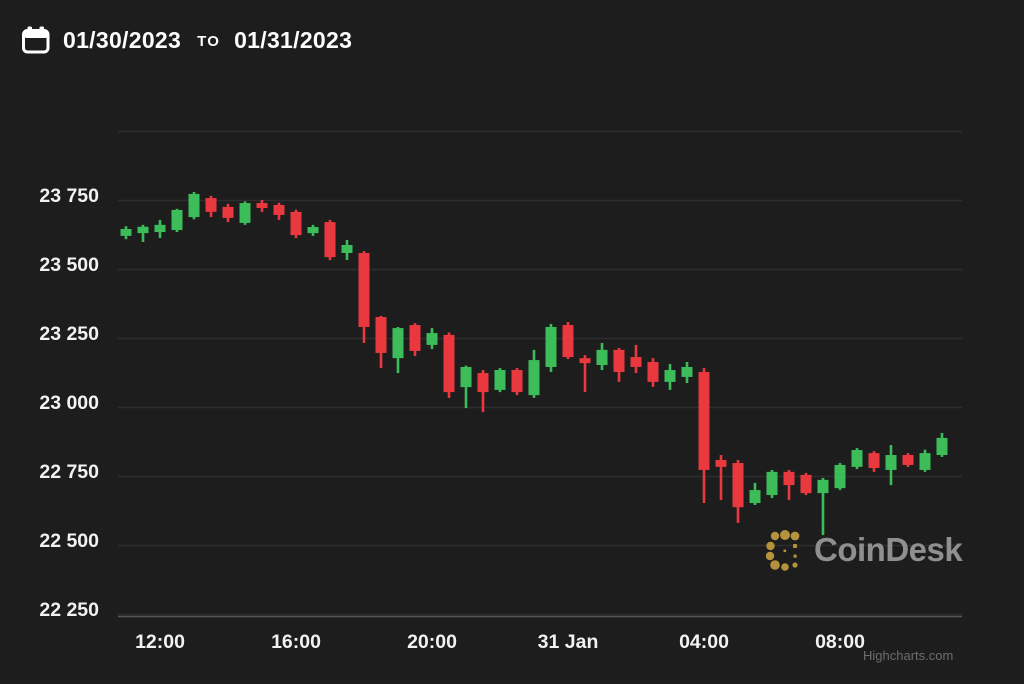 This screenshot has height=684, width=1024. I want to click on candle-45-09:30, so click(891, 465).